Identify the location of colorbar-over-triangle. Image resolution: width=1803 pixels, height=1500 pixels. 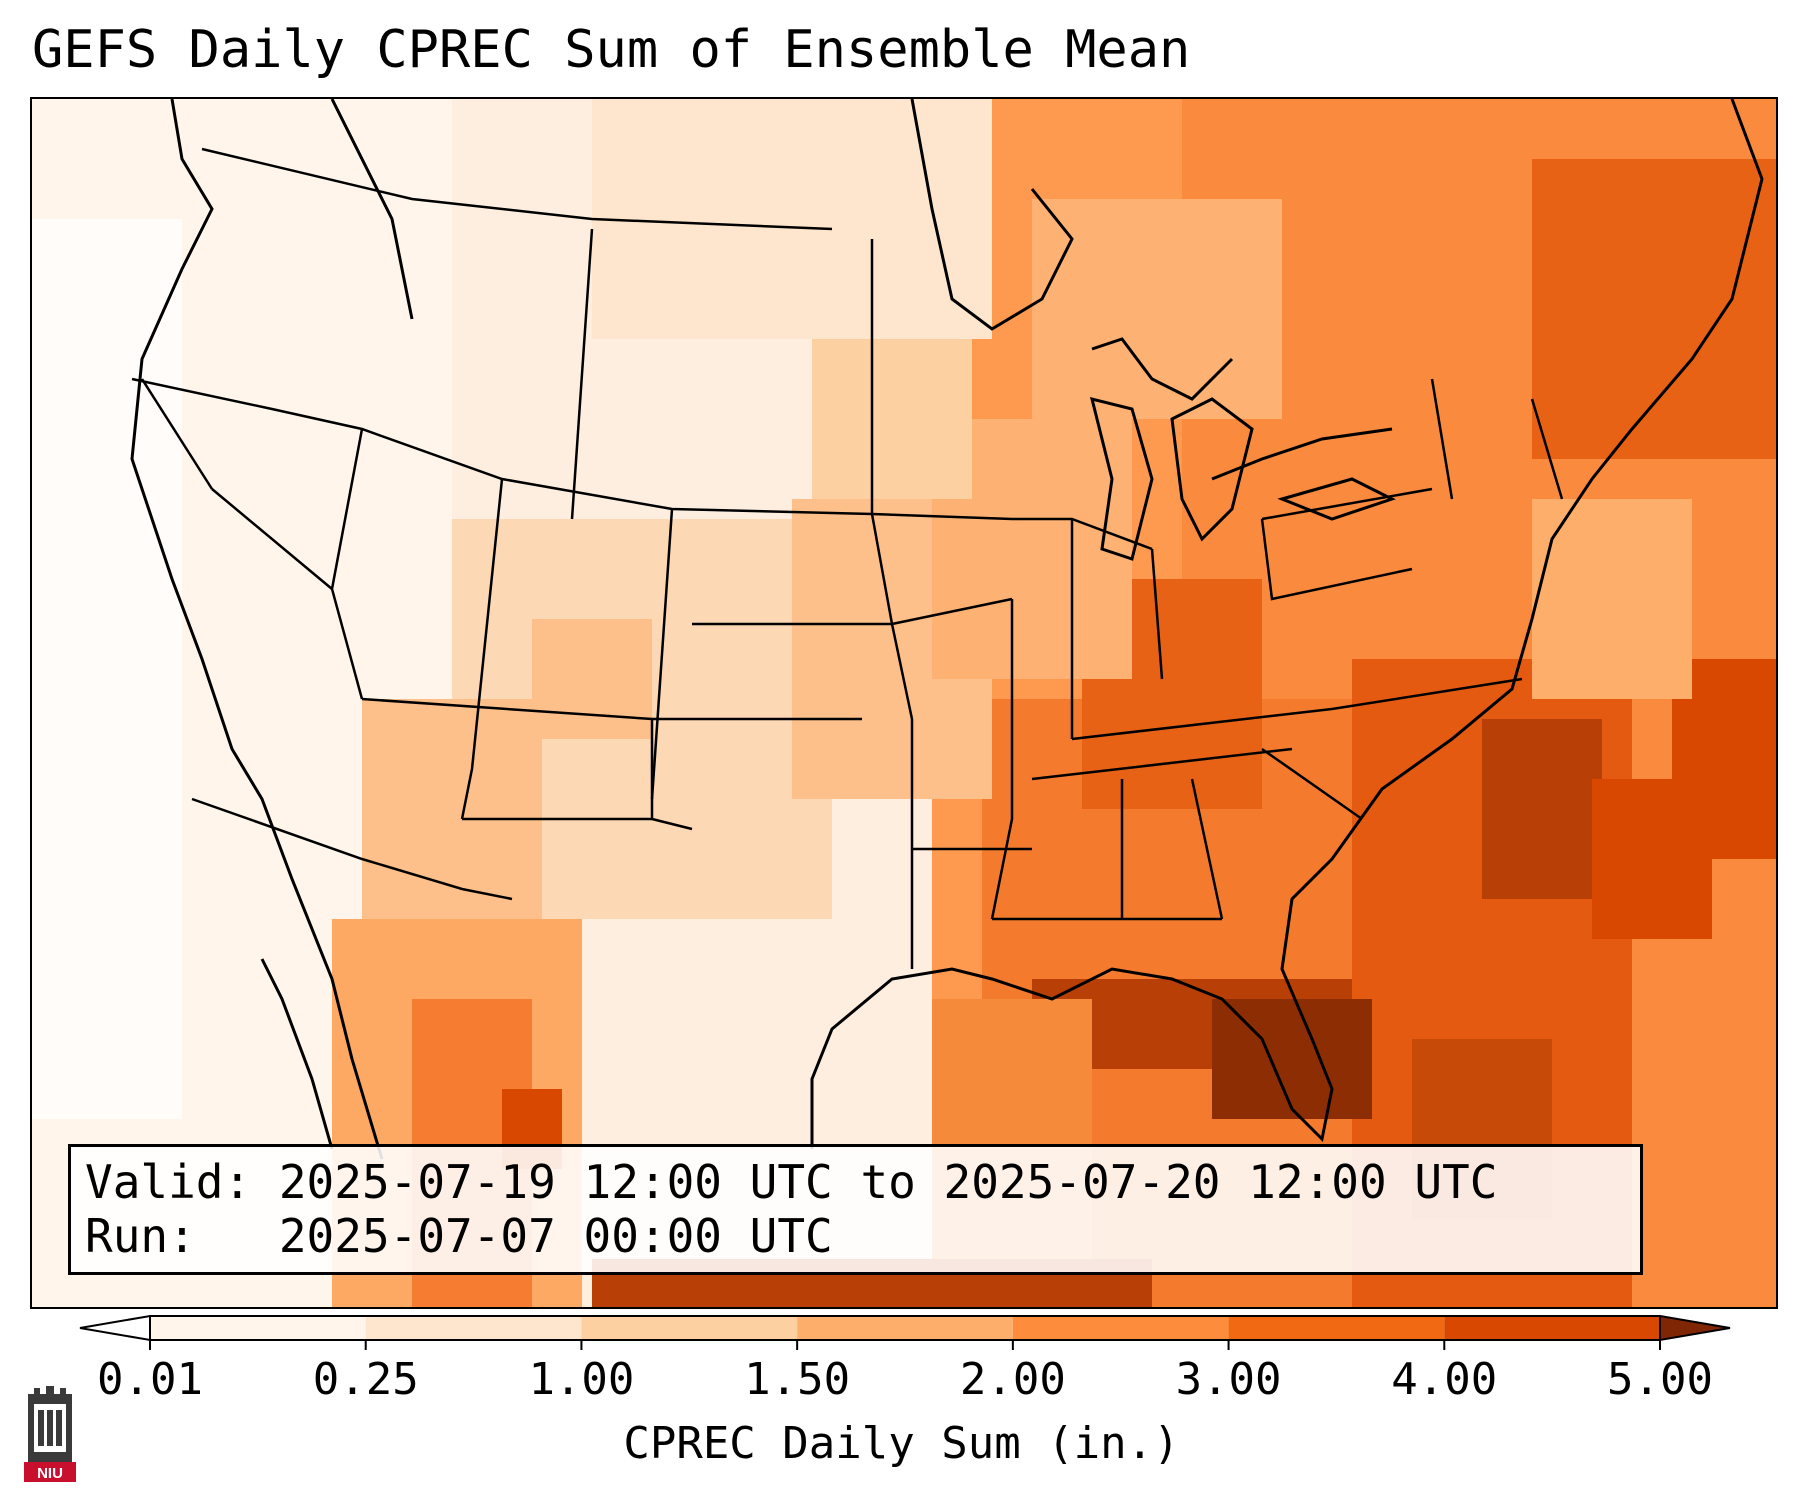
(1695, 1328).